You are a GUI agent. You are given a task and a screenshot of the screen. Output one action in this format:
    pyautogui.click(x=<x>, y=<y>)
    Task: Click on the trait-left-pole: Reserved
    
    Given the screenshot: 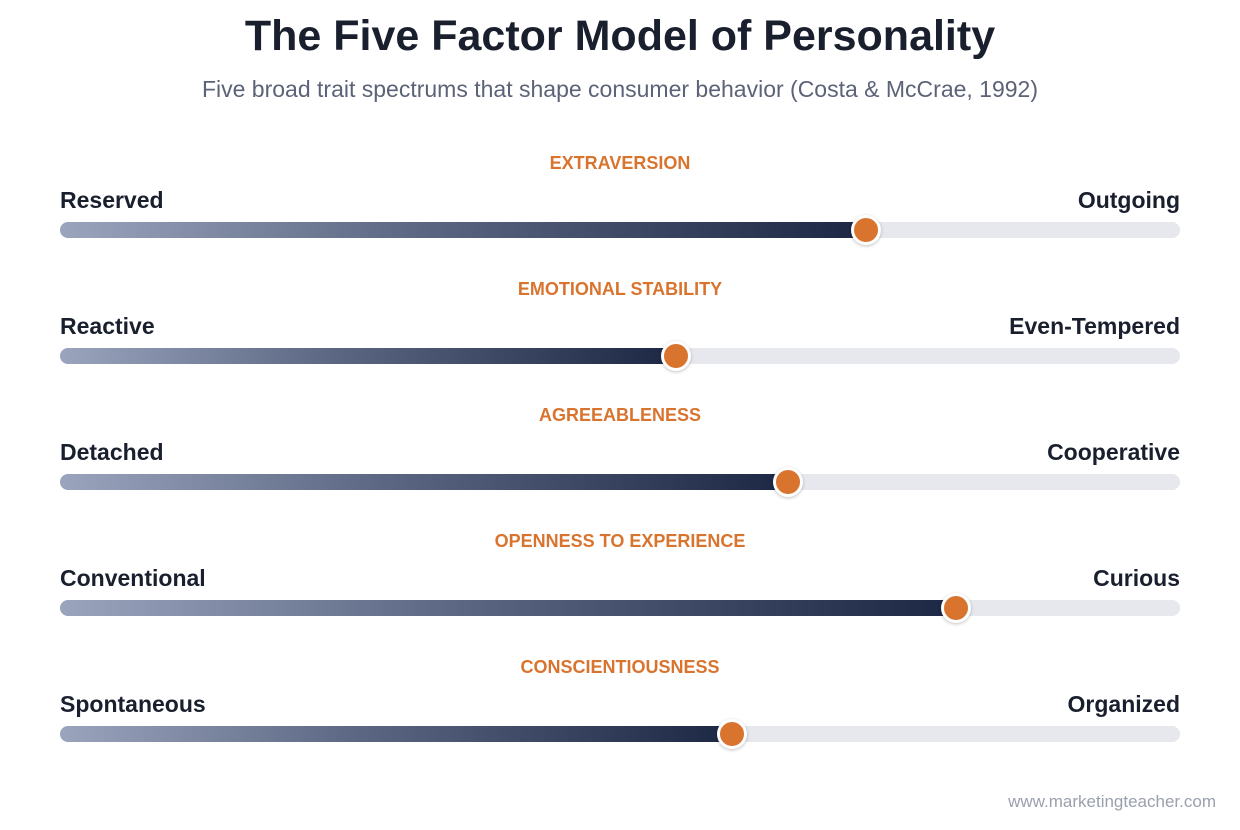 What is the action you would take?
    pyautogui.click(x=112, y=200)
    